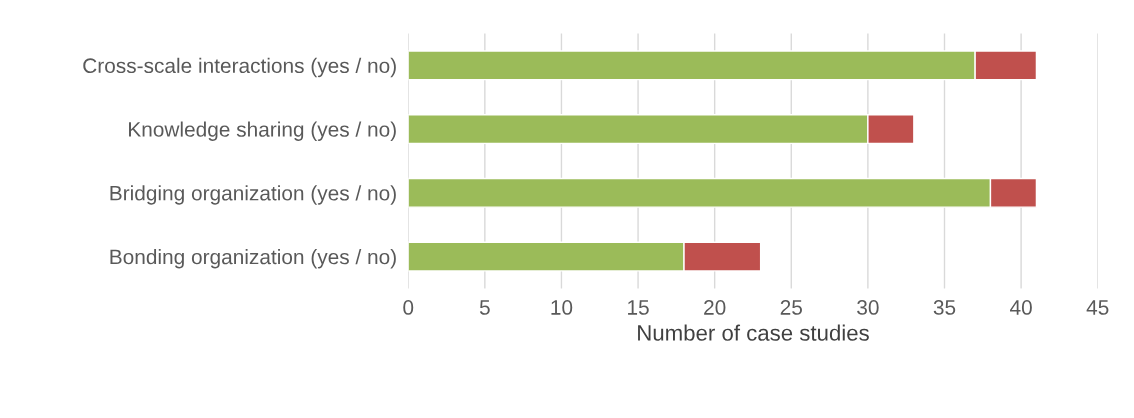 The image size is (1134, 418). What do you see at coordinates (715, 307) in the screenshot?
I see `x-tick-label: 20` at bounding box center [715, 307].